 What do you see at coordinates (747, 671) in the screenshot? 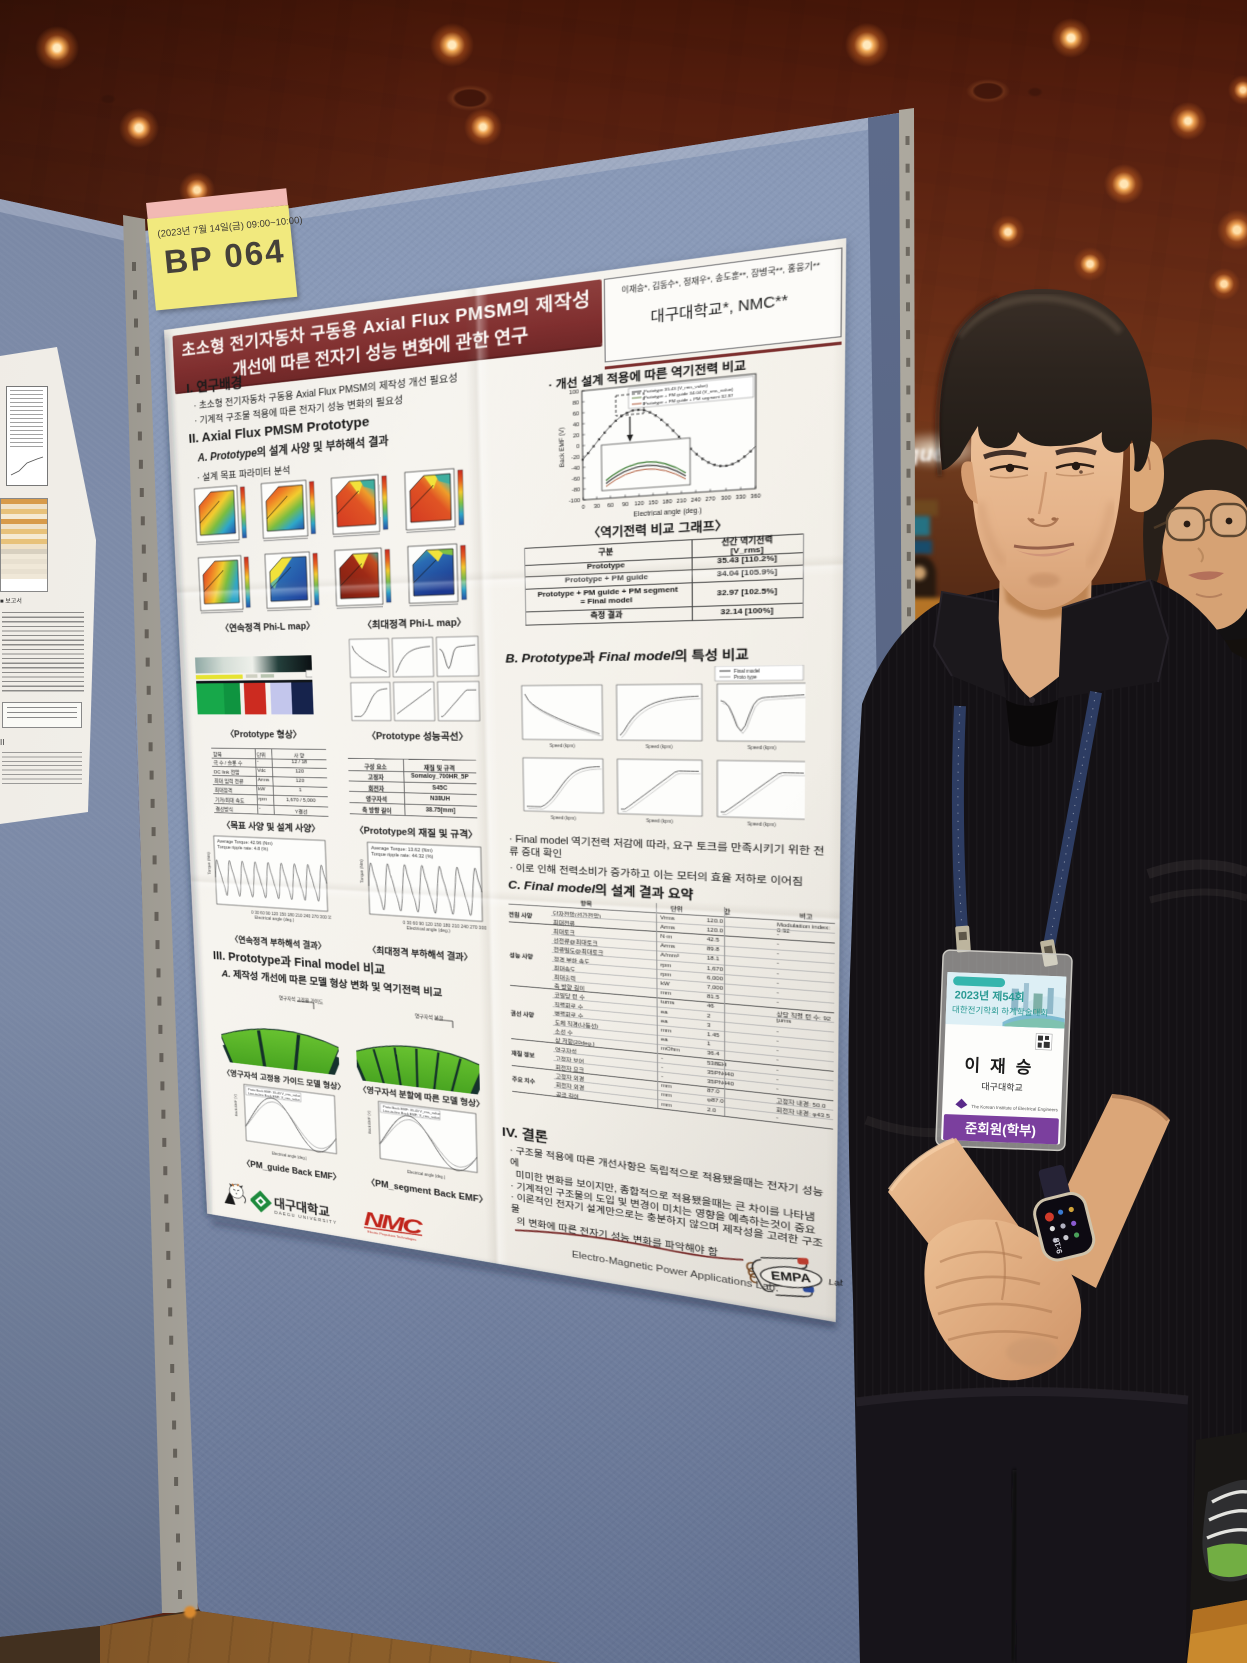
I see `svg-text: Final model` at bounding box center [747, 671].